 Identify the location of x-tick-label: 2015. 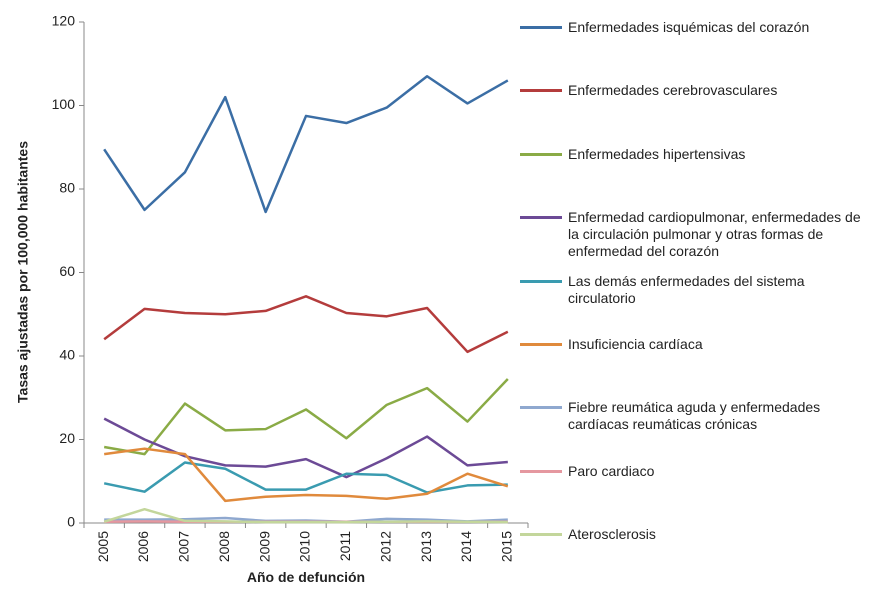
(507, 546).